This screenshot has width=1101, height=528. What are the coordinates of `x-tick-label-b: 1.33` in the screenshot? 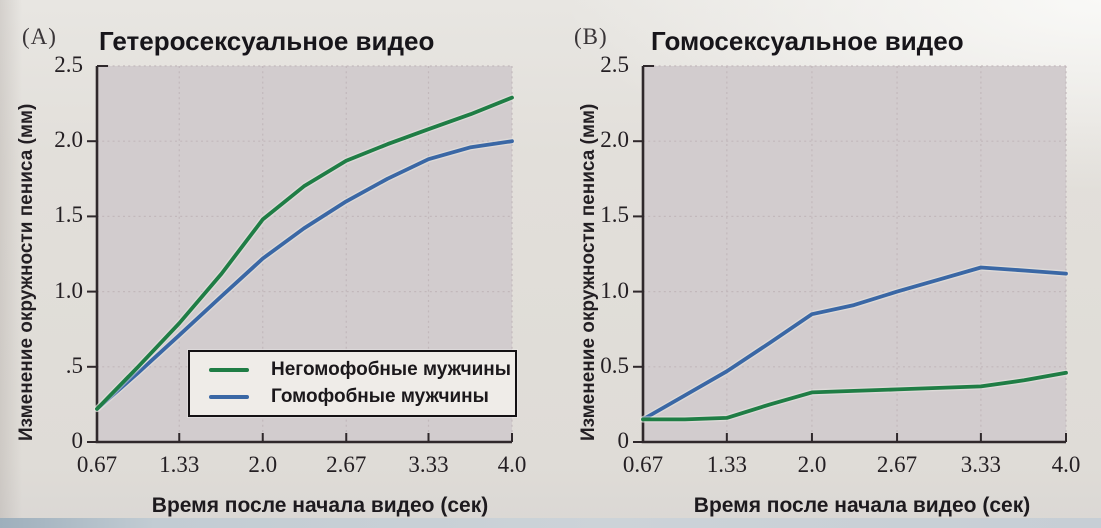 It's located at (726, 464).